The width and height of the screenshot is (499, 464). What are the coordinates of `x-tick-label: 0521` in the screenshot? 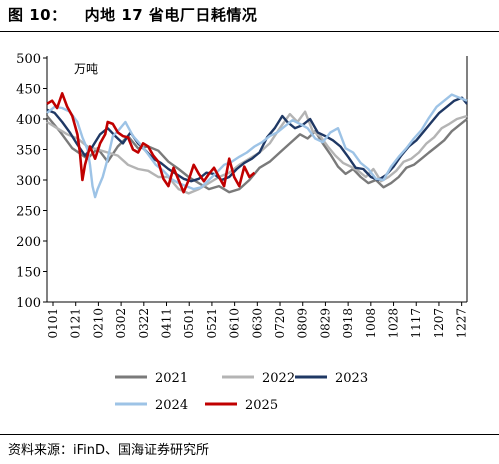 It's located at (212, 323).